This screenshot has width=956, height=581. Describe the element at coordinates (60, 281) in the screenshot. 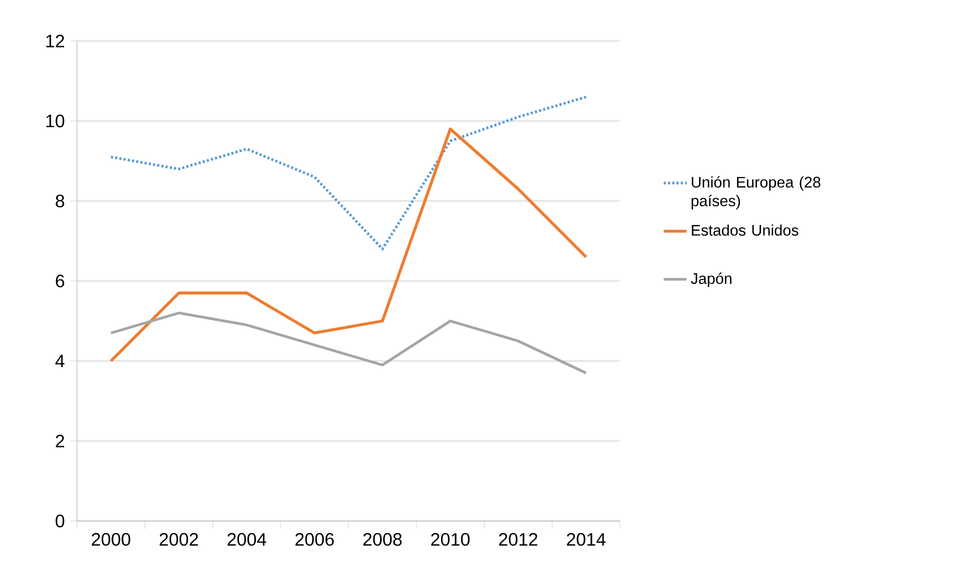

I see `y-tick-label: 6` at that location.